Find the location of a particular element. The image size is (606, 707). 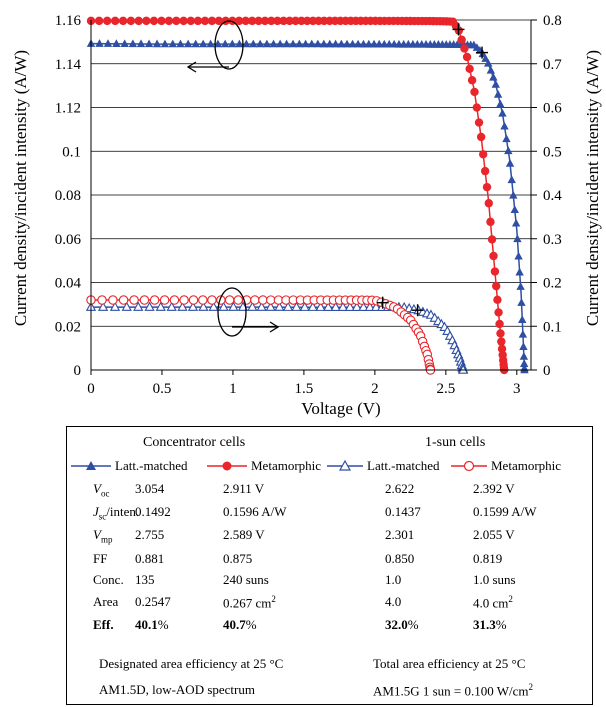

unit-superscript: 2 is located at coordinates (510, 599).